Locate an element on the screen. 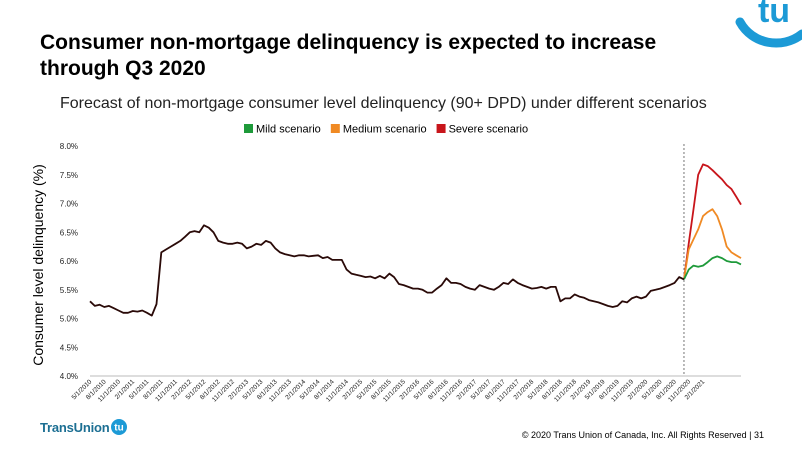  series-line-mild-scenario is located at coordinates (712, 267).